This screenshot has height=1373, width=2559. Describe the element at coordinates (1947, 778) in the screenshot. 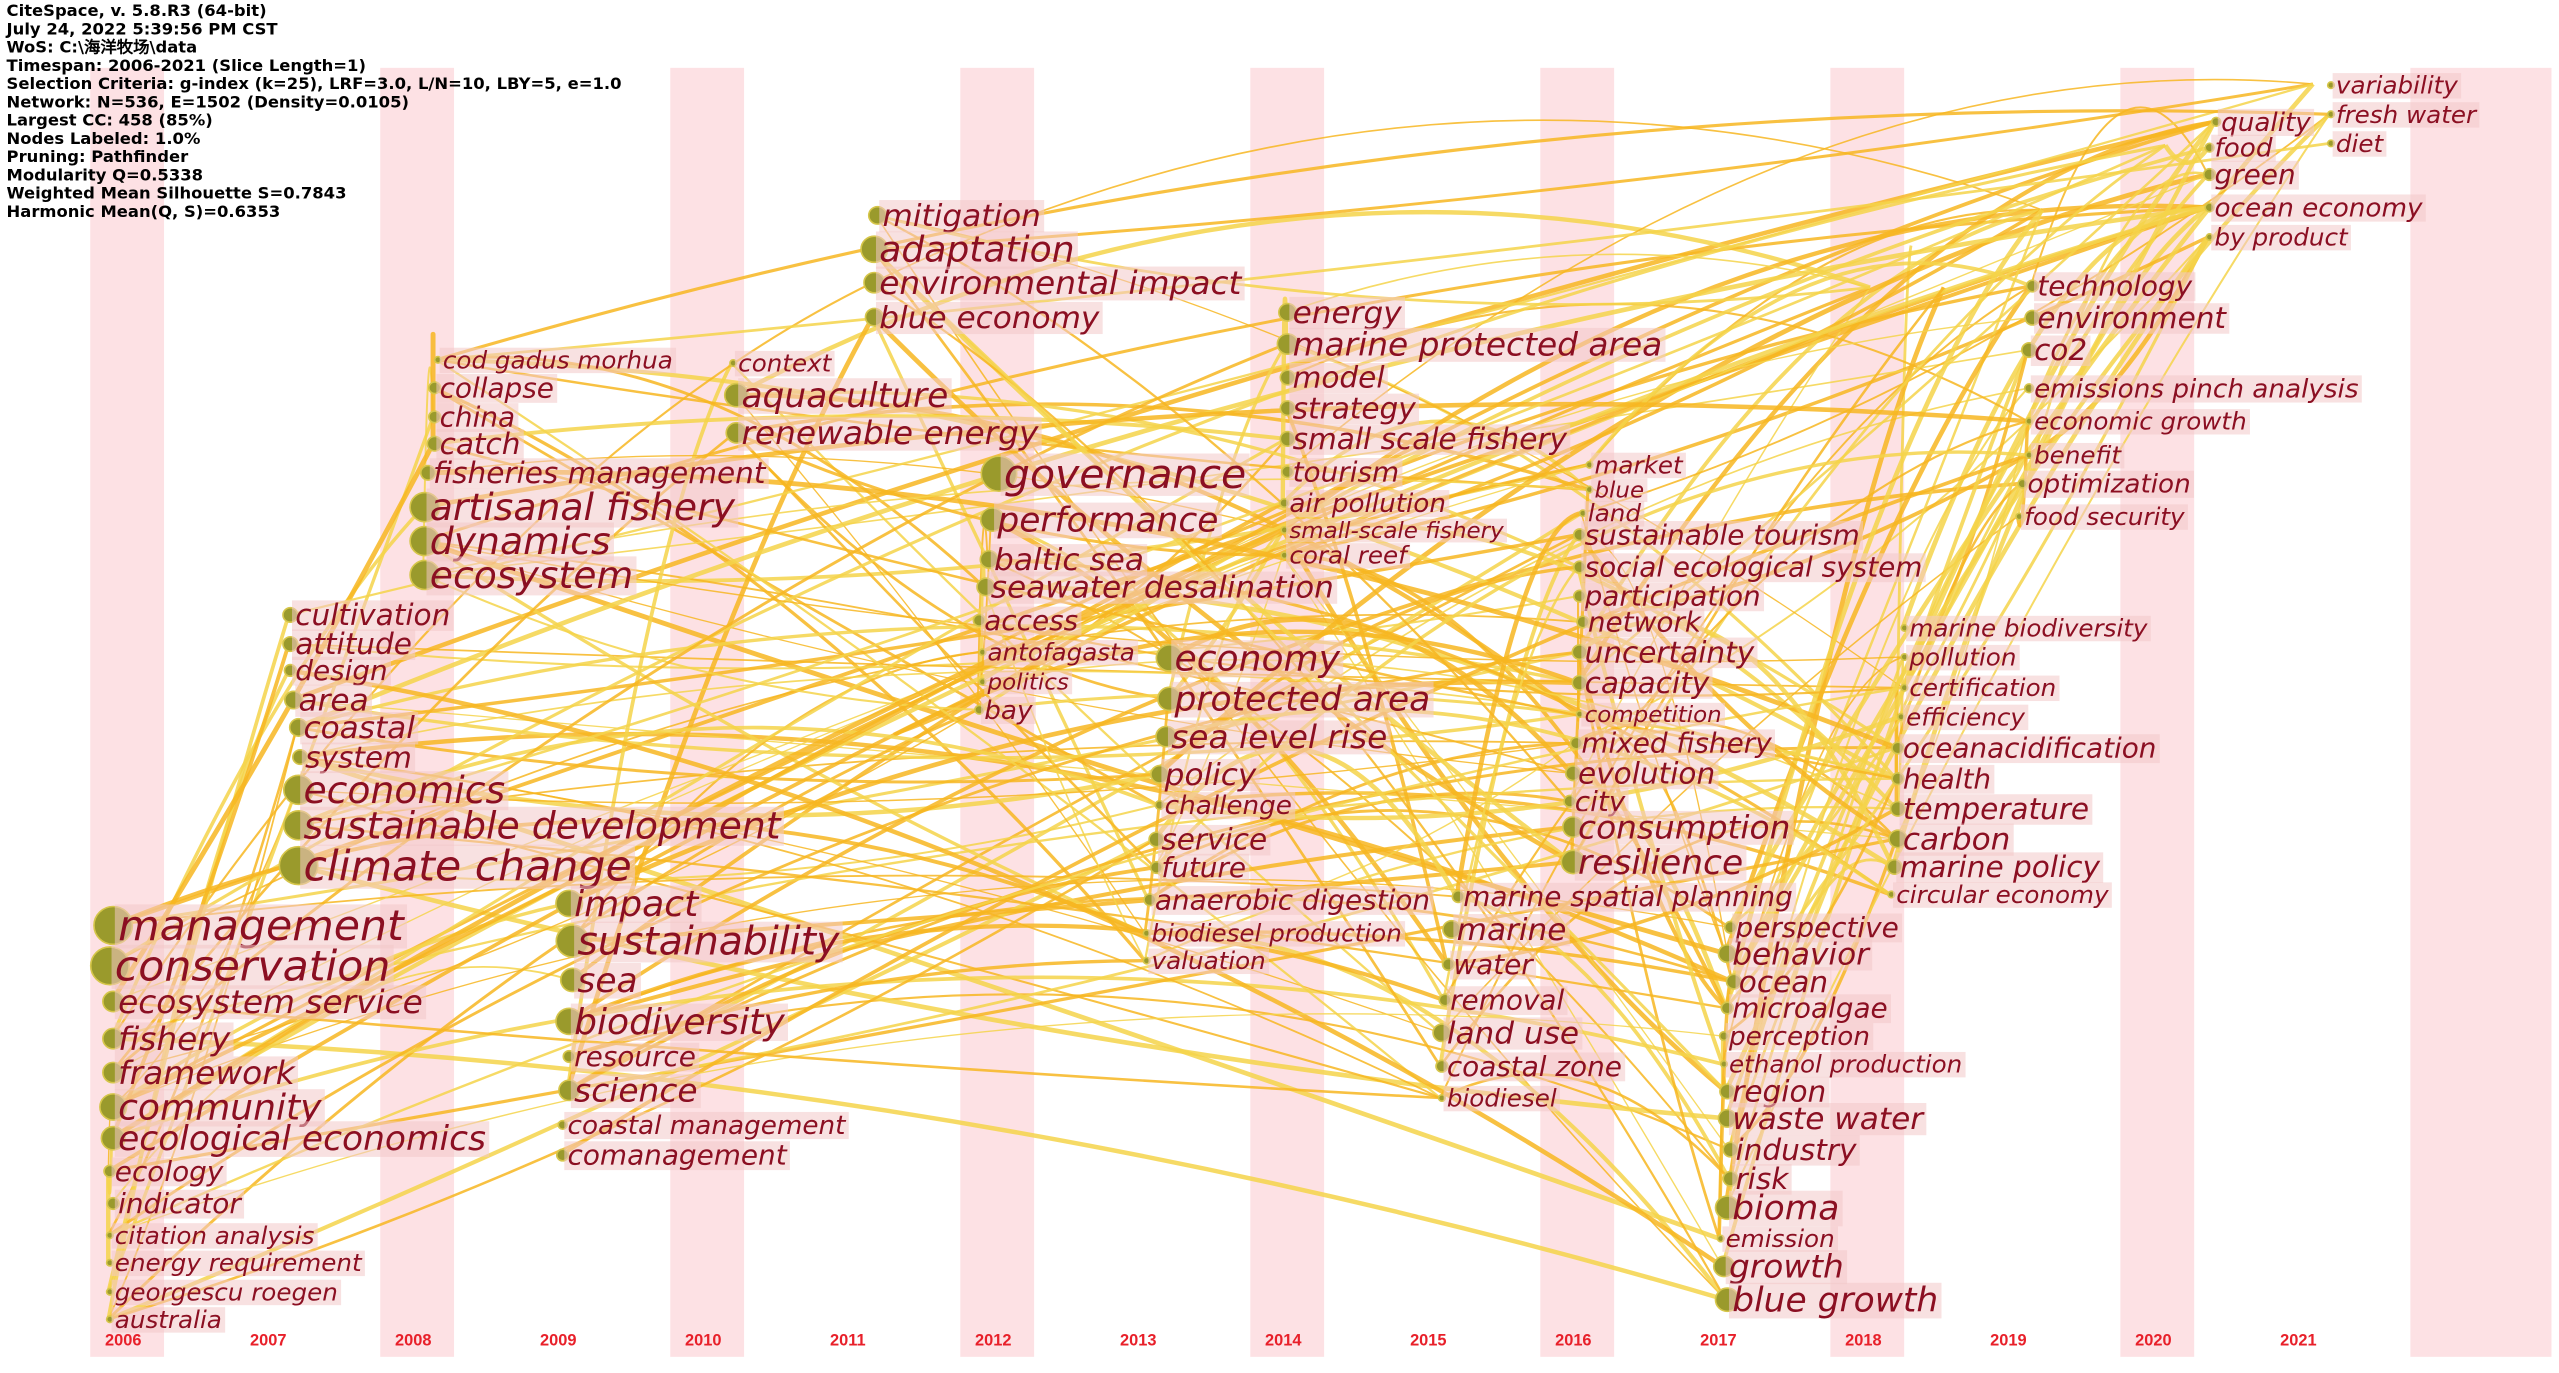

I see `keyword-label: health` at that location.